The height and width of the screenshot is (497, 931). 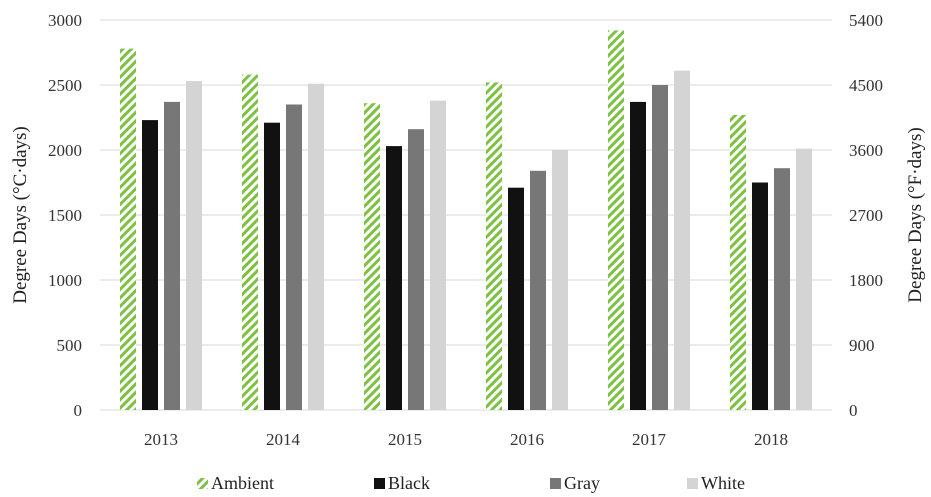 What do you see at coordinates (771, 439) in the screenshot?
I see `x-tick-label: 2018` at bounding box center [771, 439].